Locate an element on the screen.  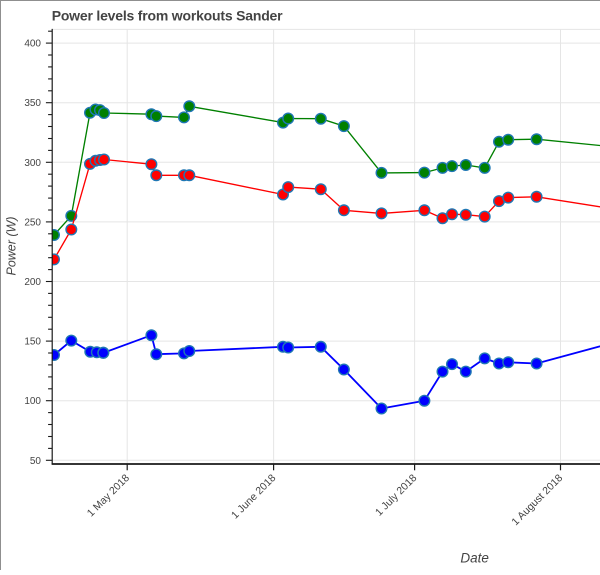
svg-text: 200 is located at coordinates (32, 282).